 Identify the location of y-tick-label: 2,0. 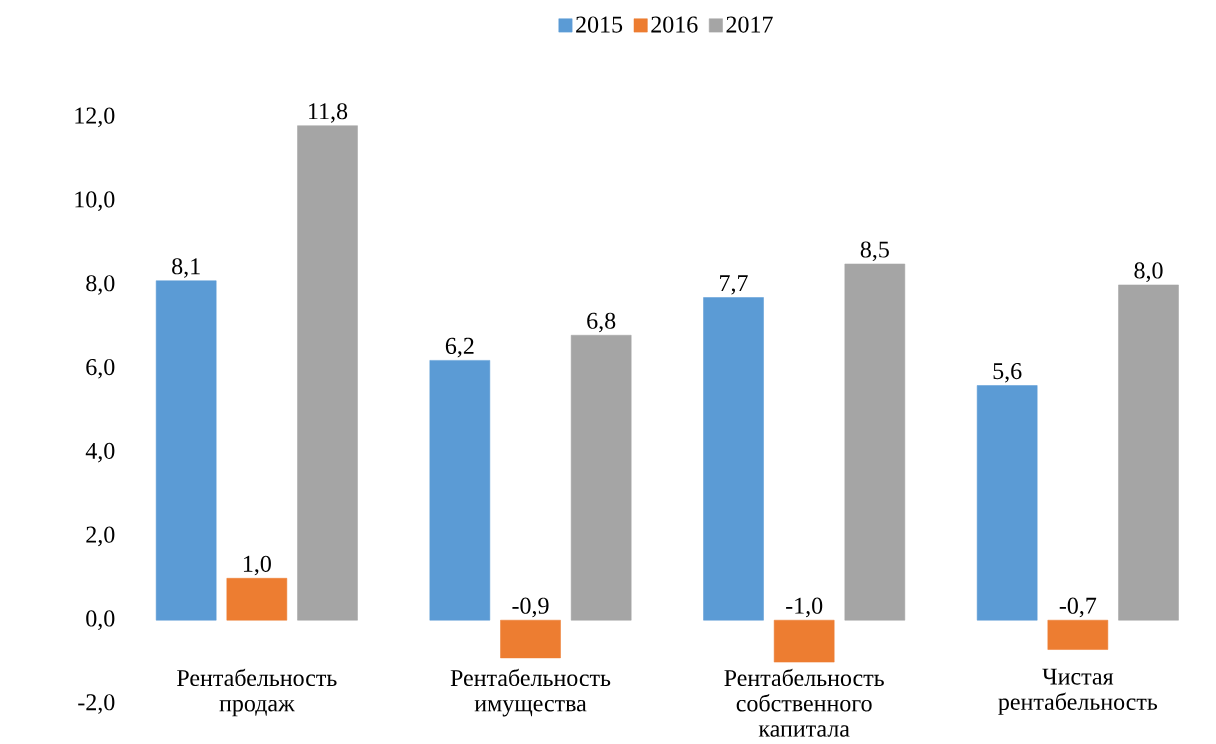
(100, 536).